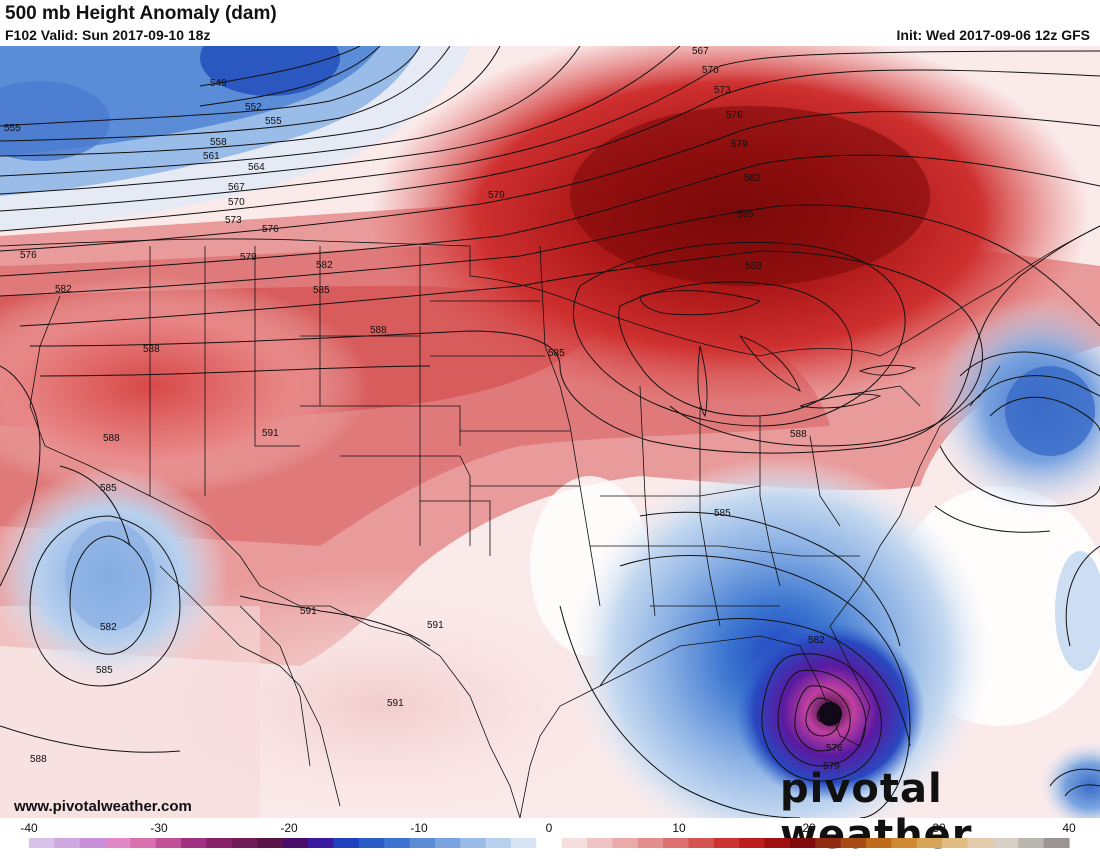 The height and width of the screenshot is (858, 1100). What do you see at coordinates (289, 828) in the screenshot?
I see `colorbar-tick-label: -20` at bounding box center [289, 828].